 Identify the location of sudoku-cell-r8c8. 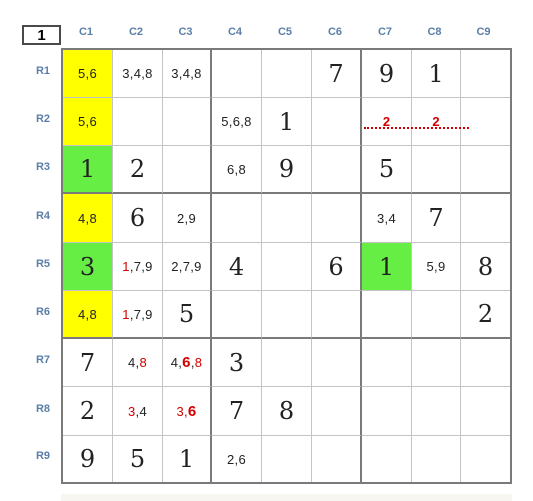
(436, 411).